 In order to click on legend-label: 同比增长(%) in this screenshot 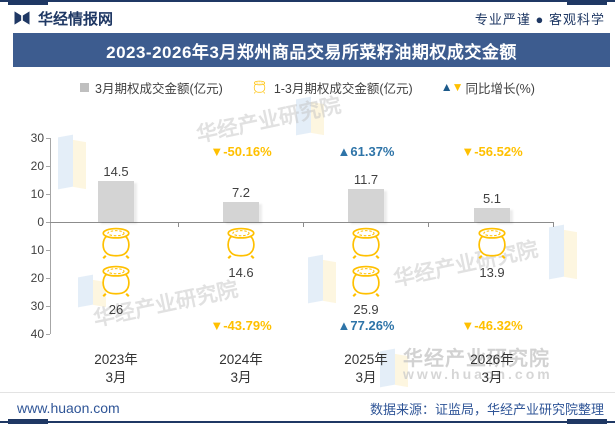, I will do `click(500, 88)`.